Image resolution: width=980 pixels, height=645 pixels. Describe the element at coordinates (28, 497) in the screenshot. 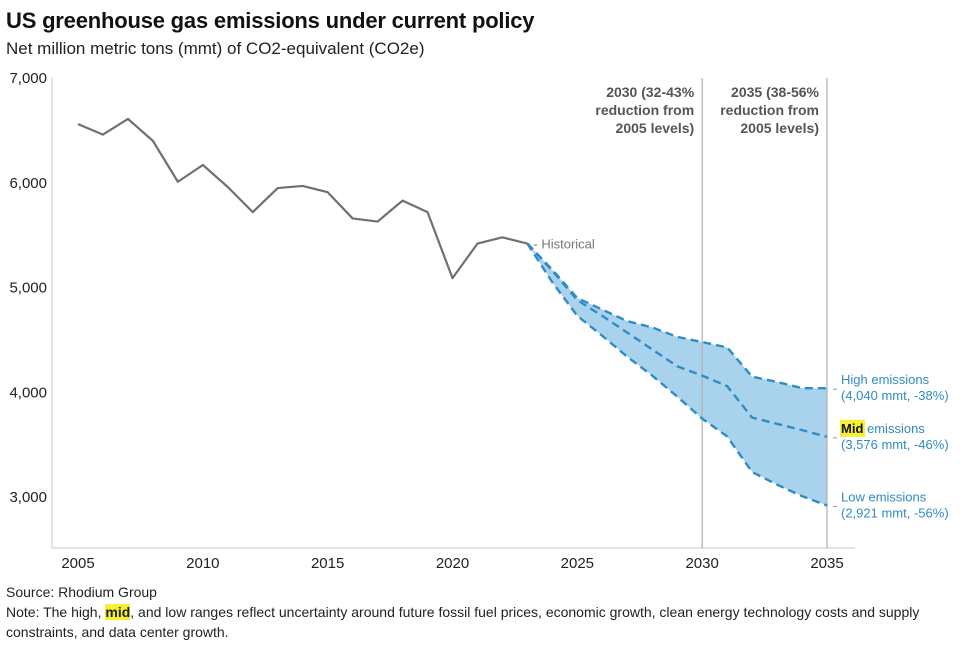

I see `y-tick-label: 3,000` at that location.